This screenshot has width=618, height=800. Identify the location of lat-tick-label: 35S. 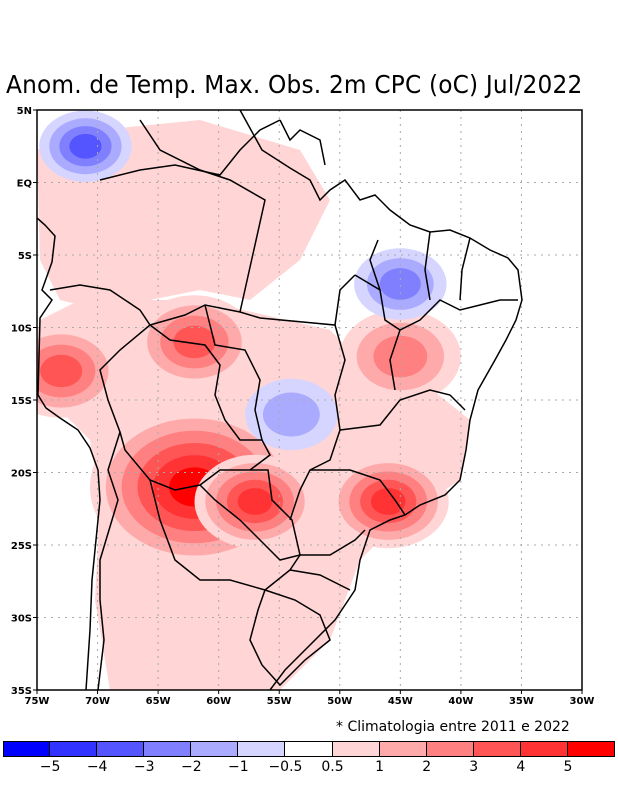
(21, 691).